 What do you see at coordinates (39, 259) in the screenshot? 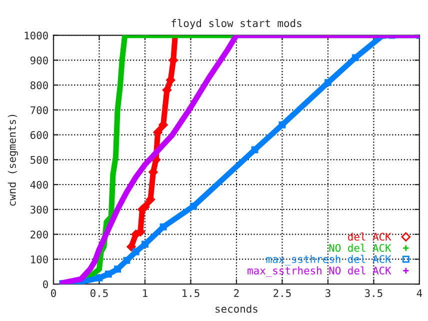
I see `y-tick-label: 100` at bounding box center [39, 259].